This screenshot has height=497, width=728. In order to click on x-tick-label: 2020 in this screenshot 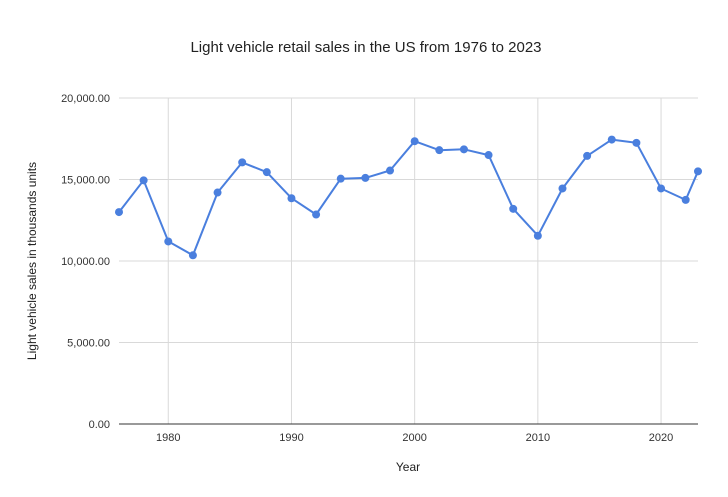, I will do `click(661, 438)`.